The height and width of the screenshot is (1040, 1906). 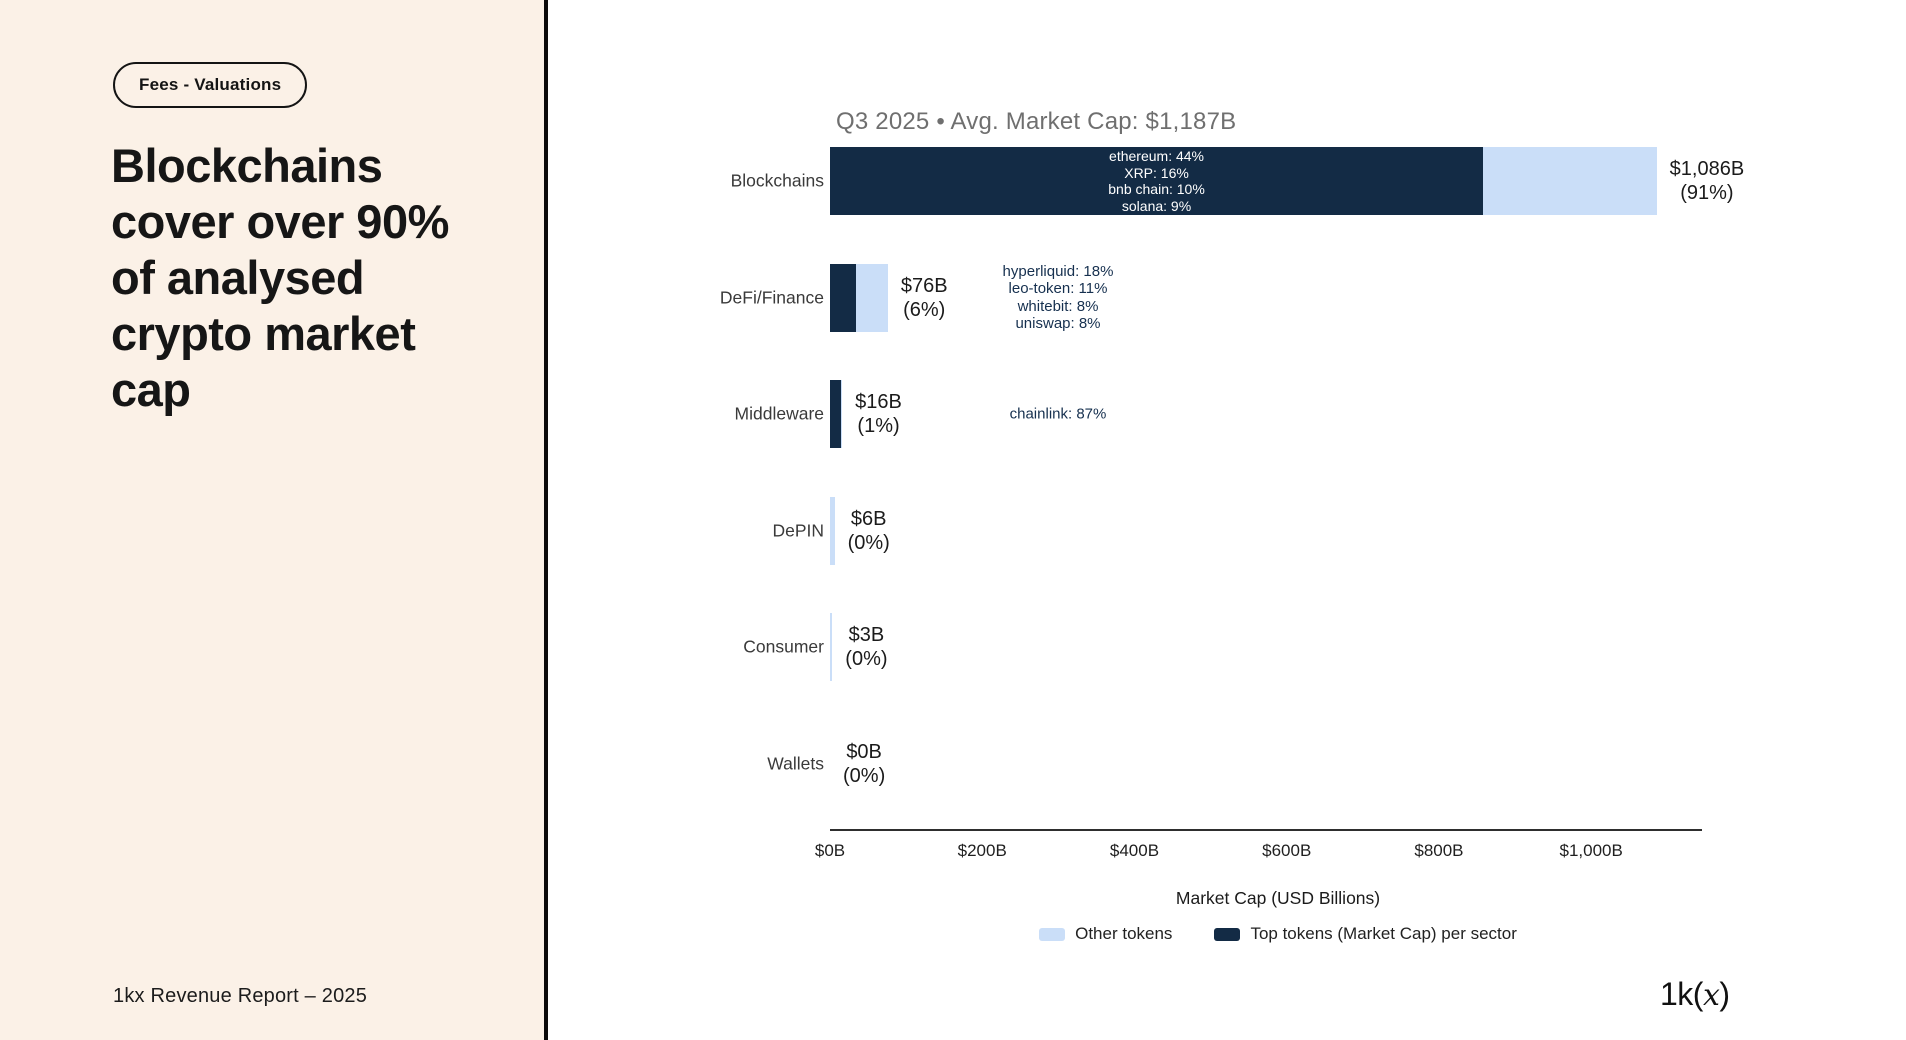 What do you see at coordinates (878, 426) in the screenshot?
I see `value-label-share: (1%)` at bounding box center [878, 426].